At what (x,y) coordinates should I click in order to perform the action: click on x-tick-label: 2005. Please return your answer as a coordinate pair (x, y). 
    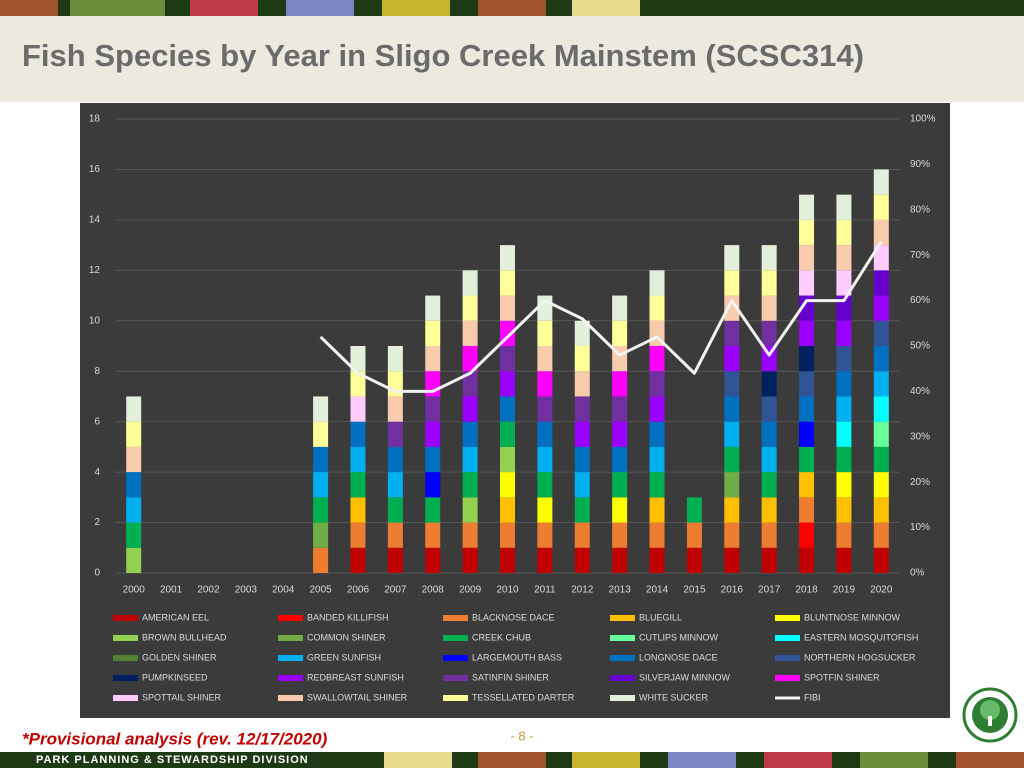
    Looking at the image, I should click on (320, 590).